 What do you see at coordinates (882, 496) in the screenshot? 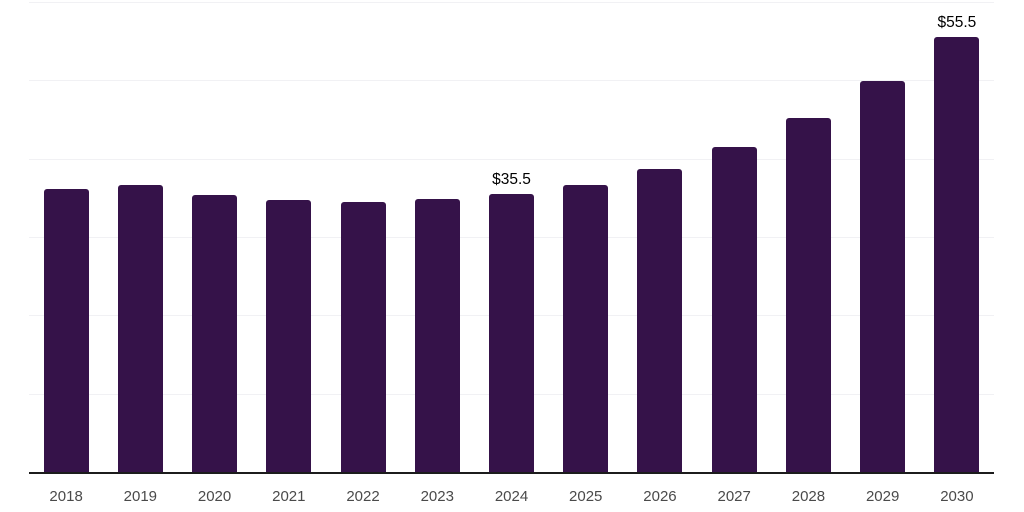
I see `x-tick-2029: 2029` at bounding box center [882, 496].